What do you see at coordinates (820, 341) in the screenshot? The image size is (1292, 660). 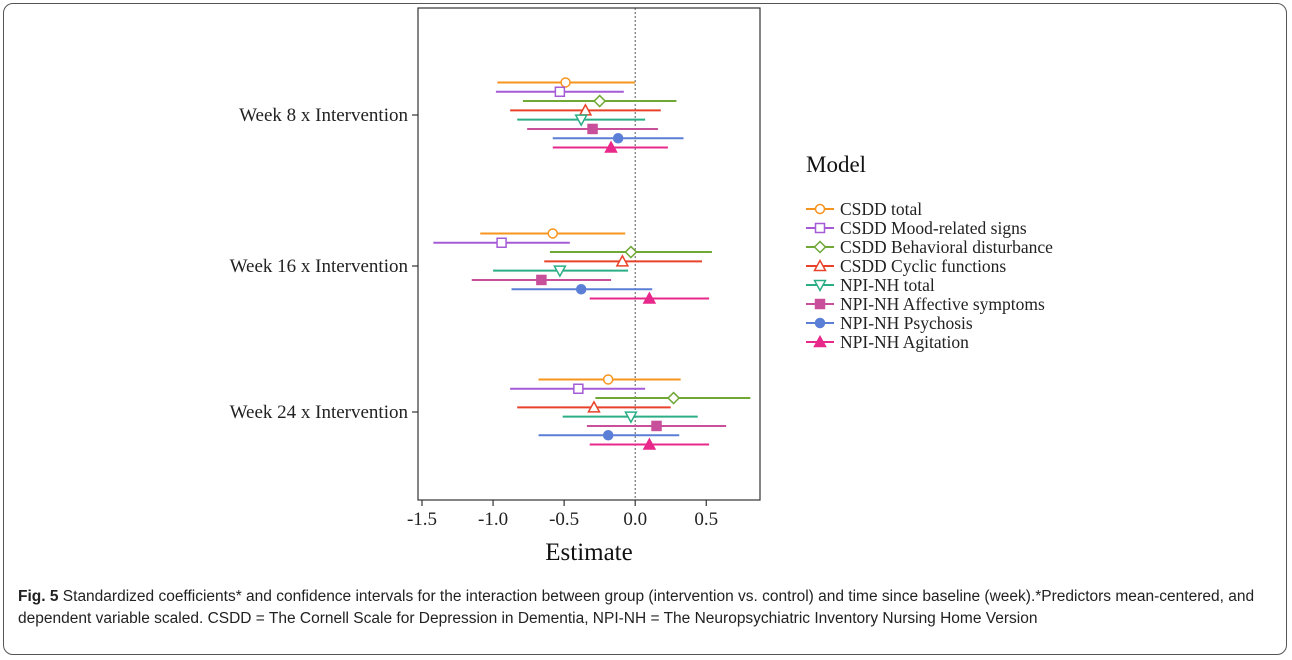 I see `legend-marker-npi-nh-agitation` at bounding box center [820, 341].